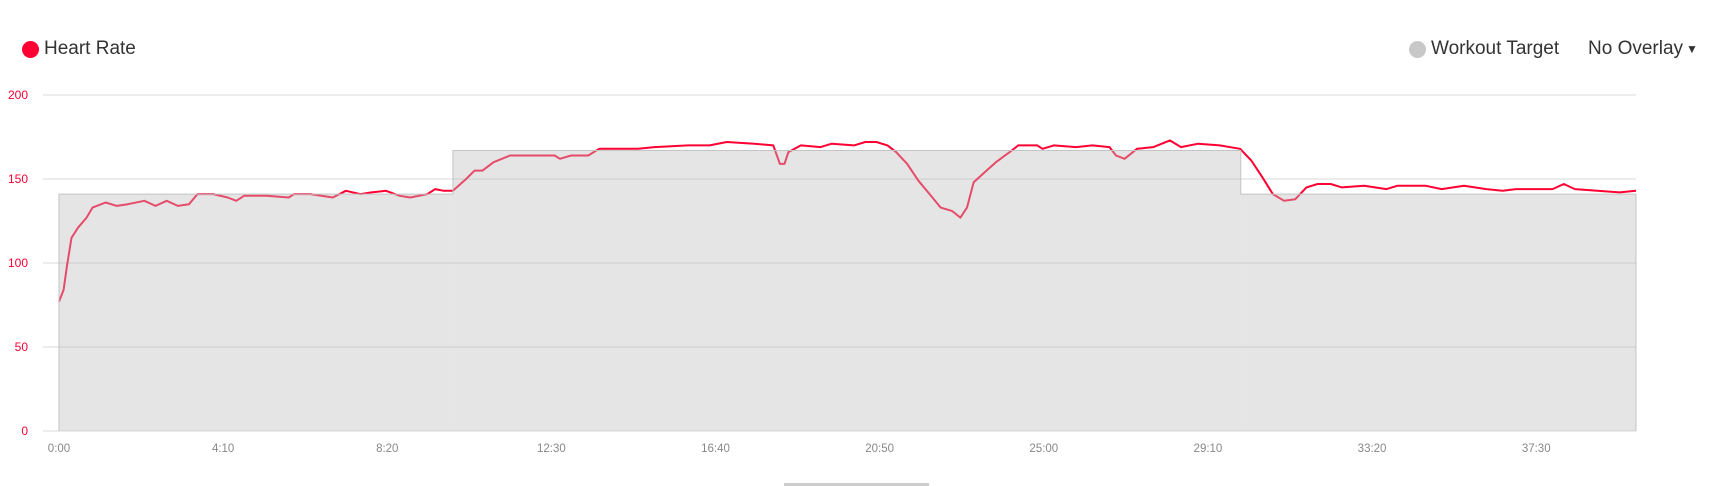  I want to click on caret-down-icon: ▼, so click(1692, 49).